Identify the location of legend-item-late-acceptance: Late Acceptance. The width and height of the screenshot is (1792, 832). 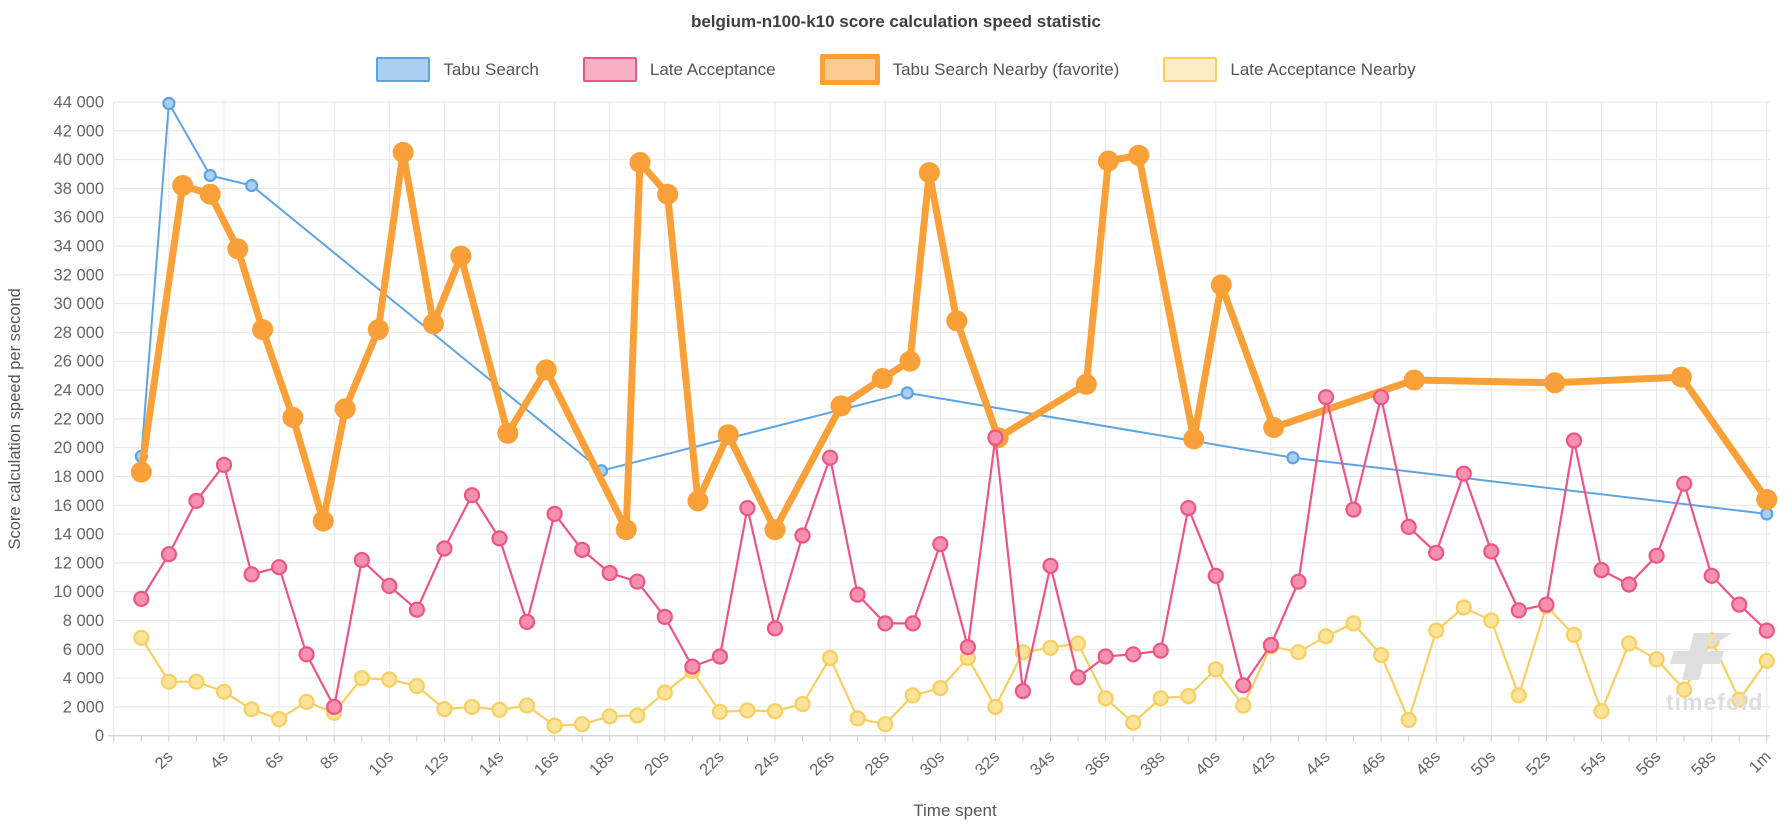
(679, 69).